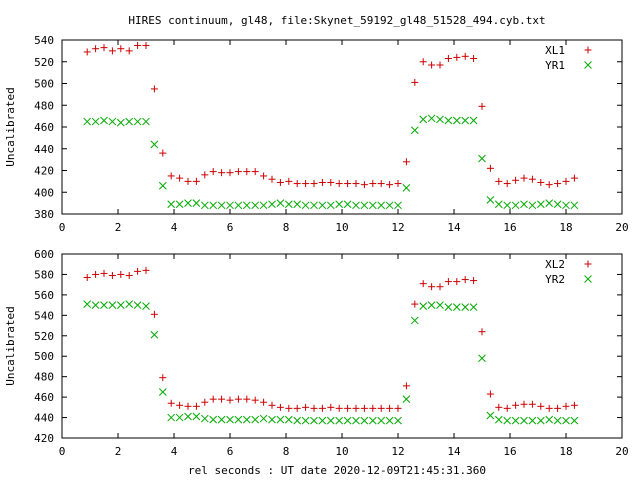  Describe the element at coordinates (286, 227) in the screenshot. I see `x-tick-label: 8` at that location.